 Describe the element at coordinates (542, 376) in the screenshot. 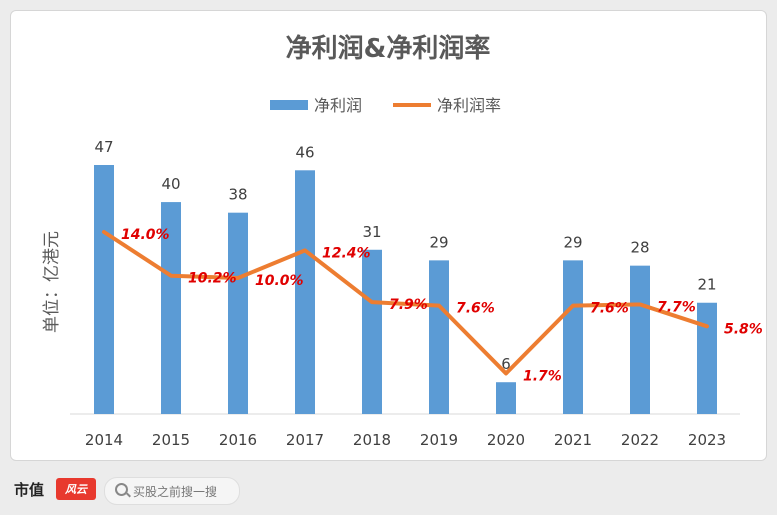

I see `margin-label-2020: 1.7%` at that location.